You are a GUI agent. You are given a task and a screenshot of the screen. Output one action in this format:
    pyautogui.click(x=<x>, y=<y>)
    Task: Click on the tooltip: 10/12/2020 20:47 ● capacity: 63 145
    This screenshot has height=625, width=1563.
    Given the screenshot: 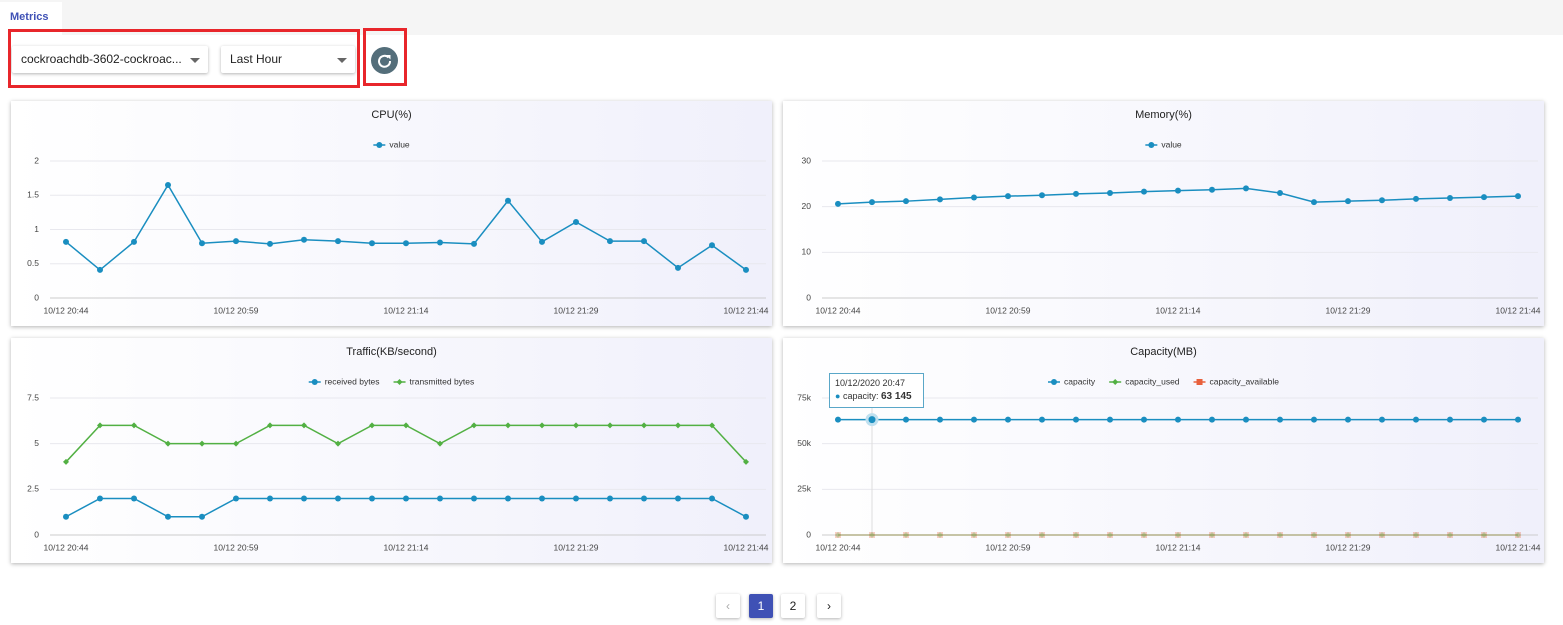 What is the action you would take?
    pyautogui.click(x=876, y=390)
    